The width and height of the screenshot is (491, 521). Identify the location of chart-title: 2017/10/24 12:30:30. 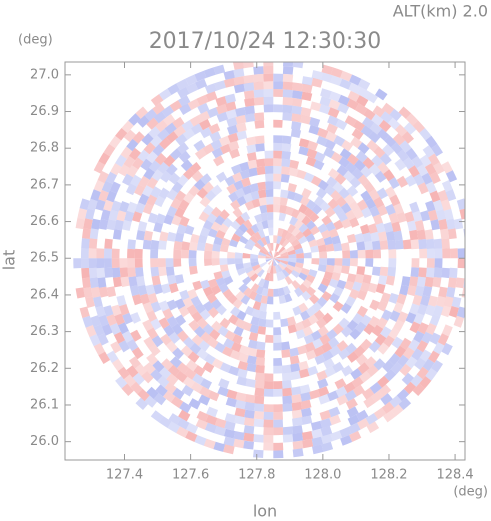
(265, 41).